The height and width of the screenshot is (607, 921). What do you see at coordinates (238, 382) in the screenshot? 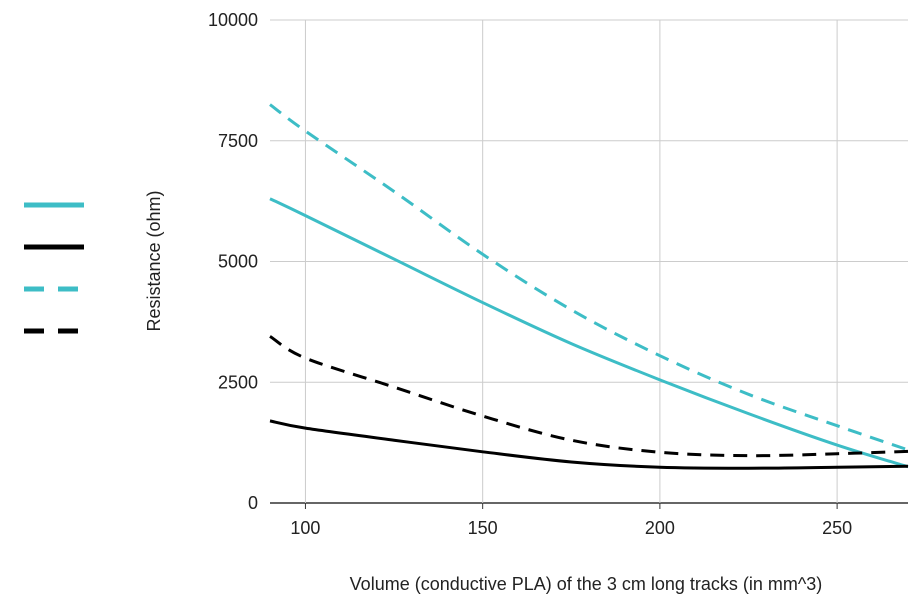
I see `y-tick-label: 2500` at bounding box center [238, 382].